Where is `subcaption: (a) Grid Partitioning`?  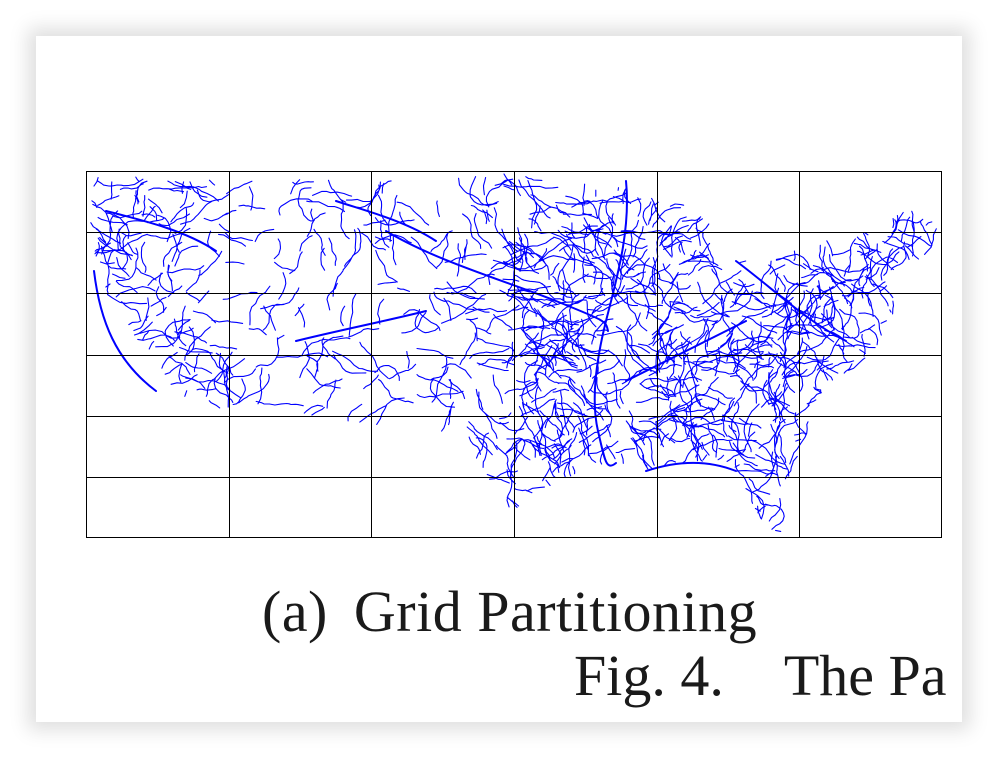
subcaption: (a) Grid Partitioning is located at coordinates (509, 612).